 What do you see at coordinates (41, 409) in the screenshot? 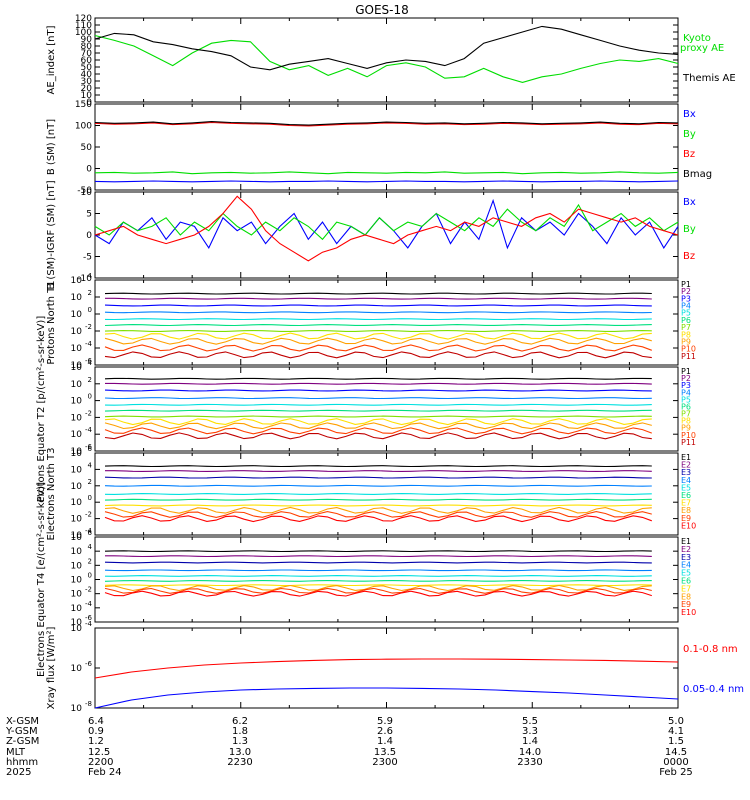
I see `y-axis-label: Protons Equator T2 [p/(cm²-s-sr-keV)]` at bounding box center [41, 409].